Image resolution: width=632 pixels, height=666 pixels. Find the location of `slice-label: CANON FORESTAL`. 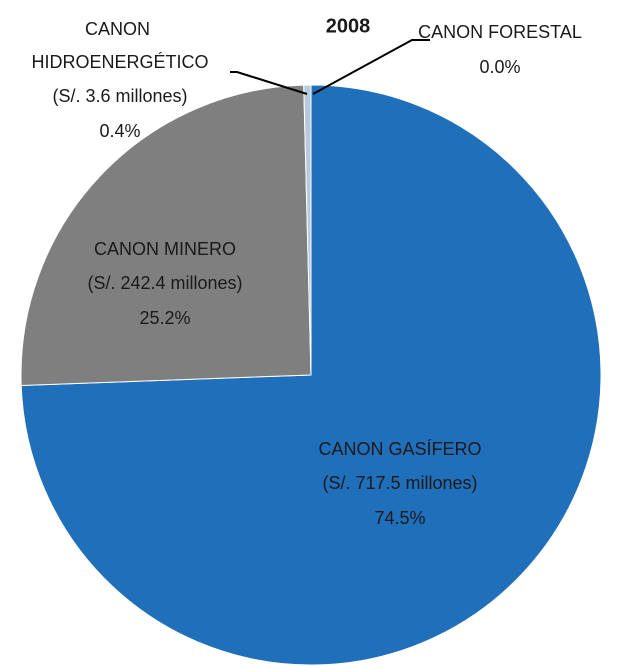

slice-label: CANON FORESTAL is located at coordinates (500, 32).